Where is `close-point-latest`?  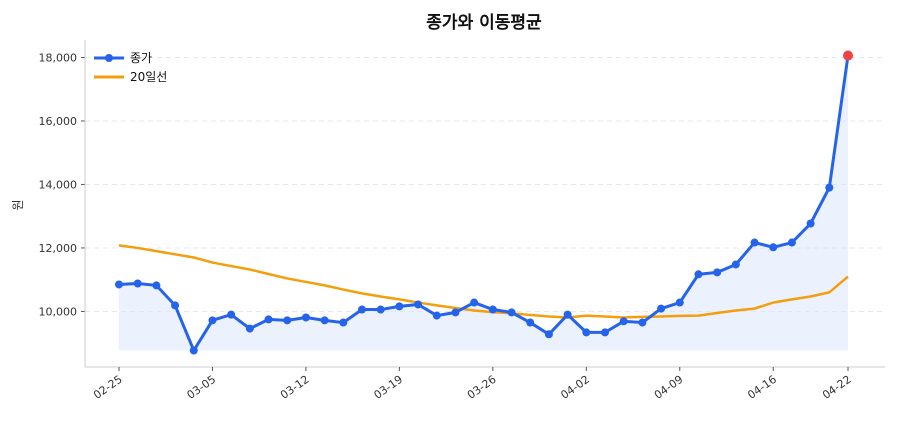 close-point-latest is located at coordinates (848, 55).